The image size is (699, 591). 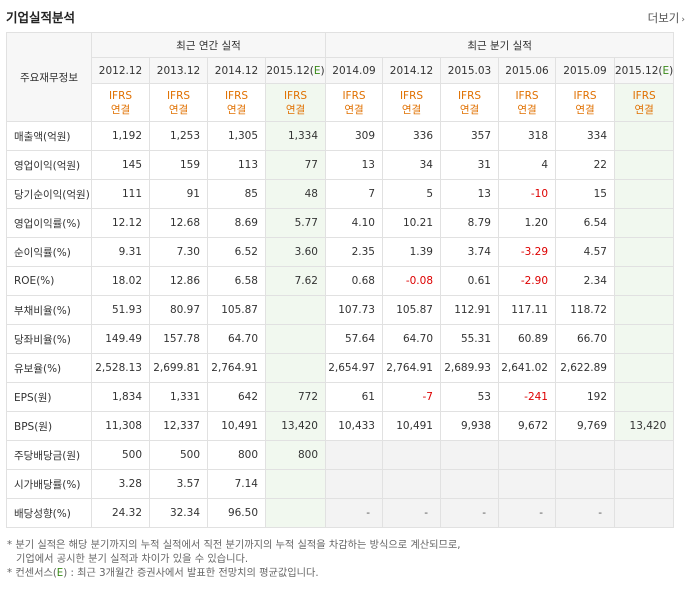 What do you see at coordinates (585, 70) in the screenshot?
I see `period-header: 2015.09` at bounding box center [585, 70].